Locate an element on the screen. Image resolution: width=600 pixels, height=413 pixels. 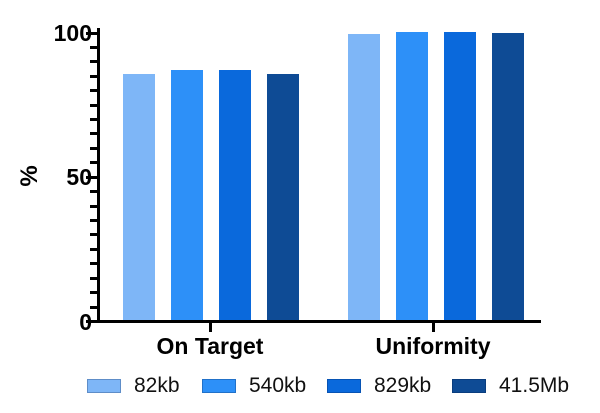
bar-540kb-on-target is located at coordinates (187, 195).